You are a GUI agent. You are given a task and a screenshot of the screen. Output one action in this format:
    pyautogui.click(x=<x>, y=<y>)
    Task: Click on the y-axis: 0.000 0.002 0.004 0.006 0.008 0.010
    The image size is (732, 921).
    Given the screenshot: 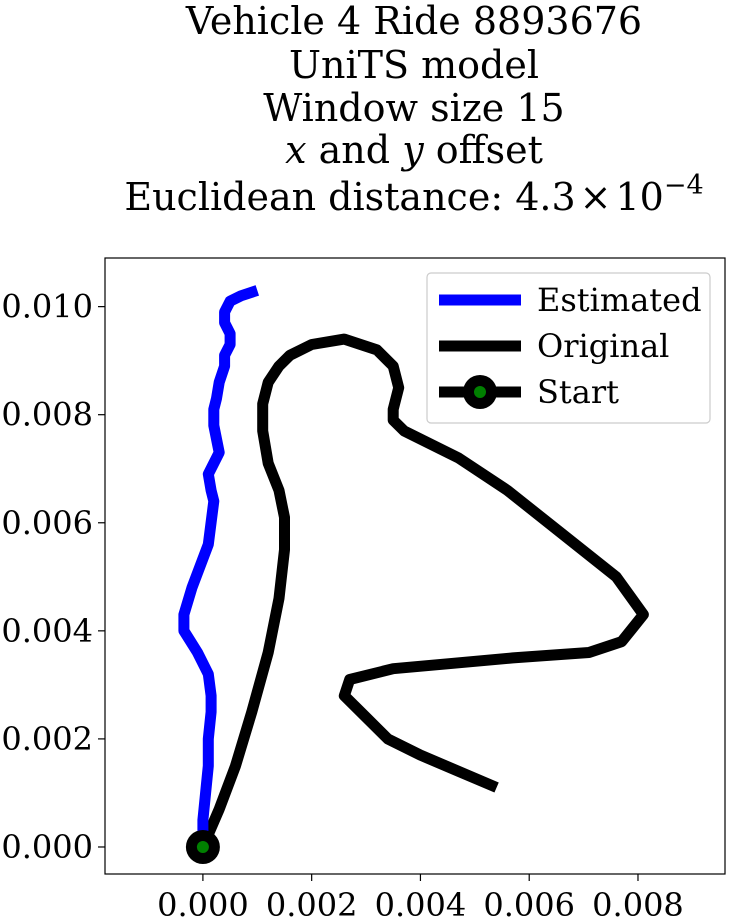 What is the action you would take?
    pyautogui.click(x=53, y=577)
    